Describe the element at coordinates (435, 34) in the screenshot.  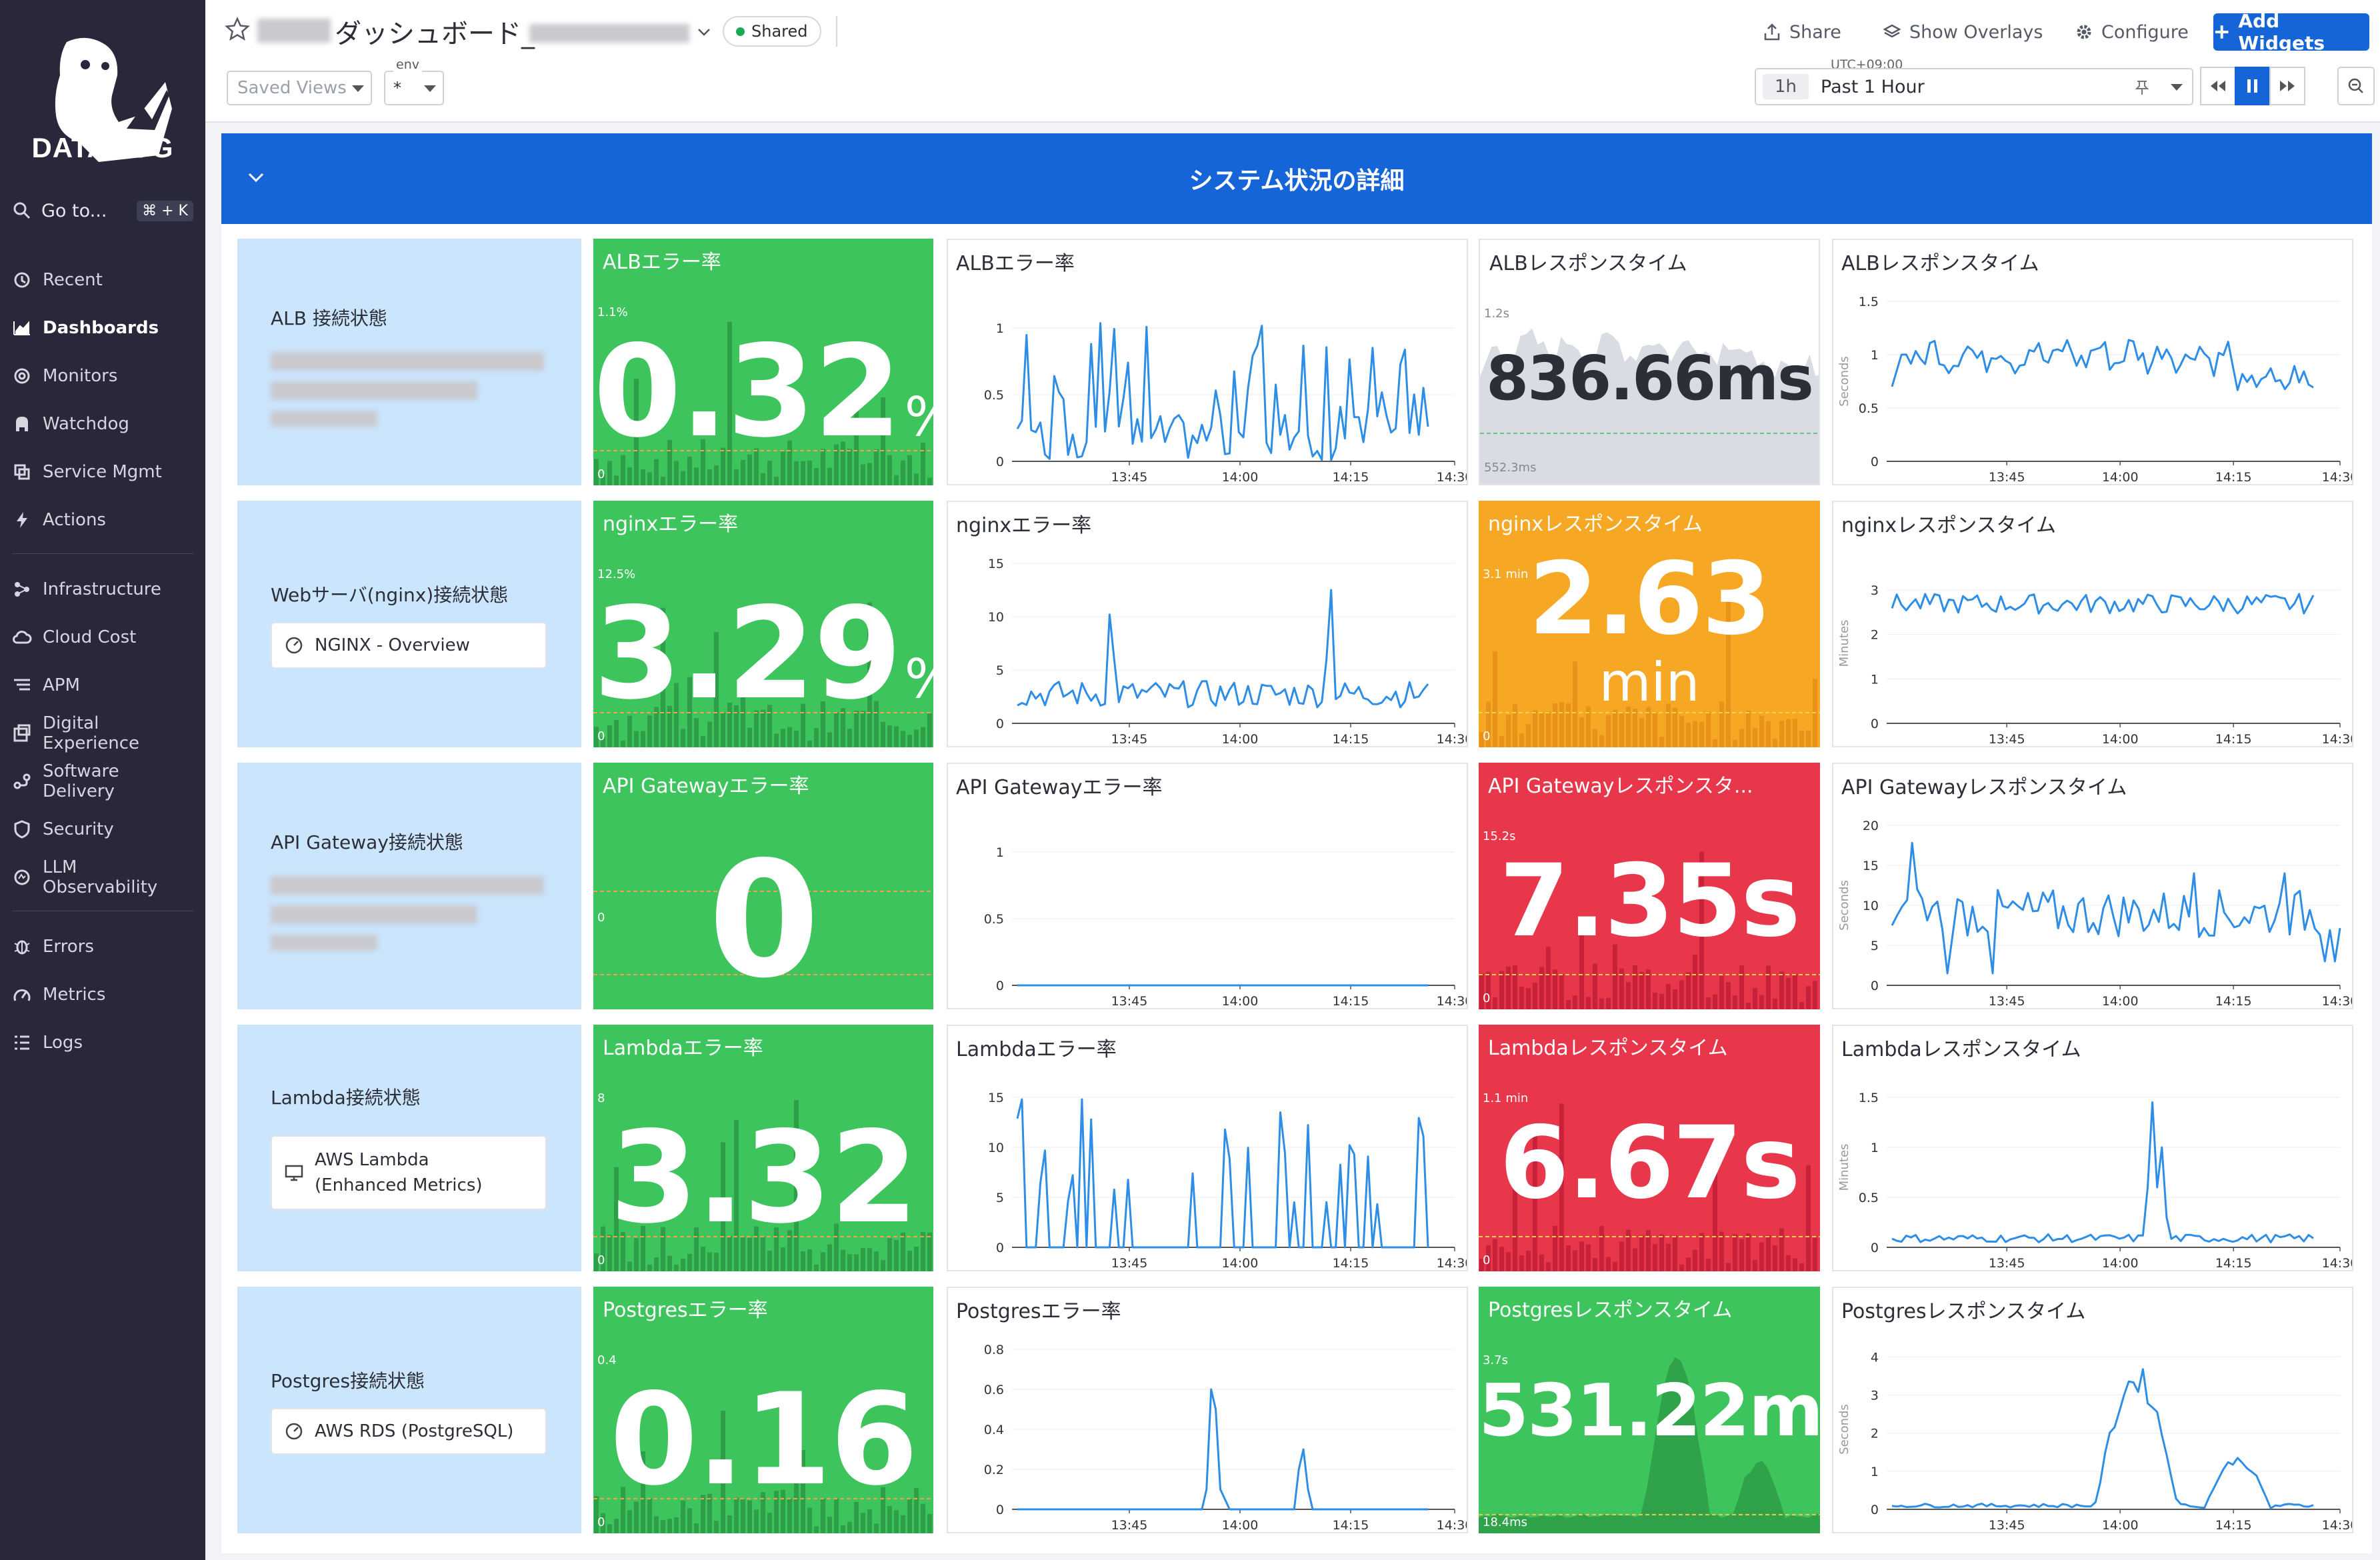
I see `dashboard-title: ダッシュボード_` at that location.